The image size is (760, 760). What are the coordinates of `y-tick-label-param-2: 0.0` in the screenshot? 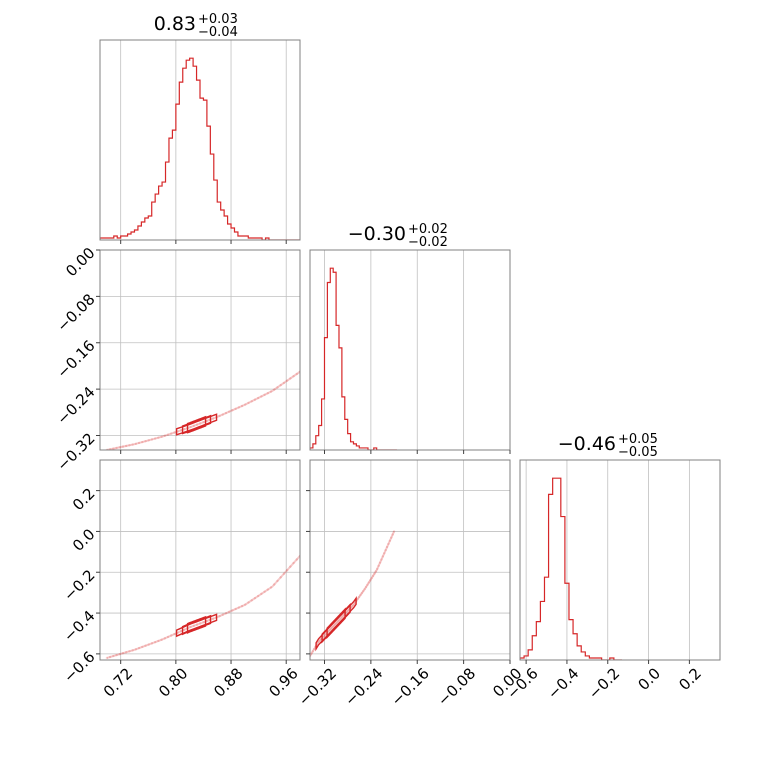 It's located at (84, 540).